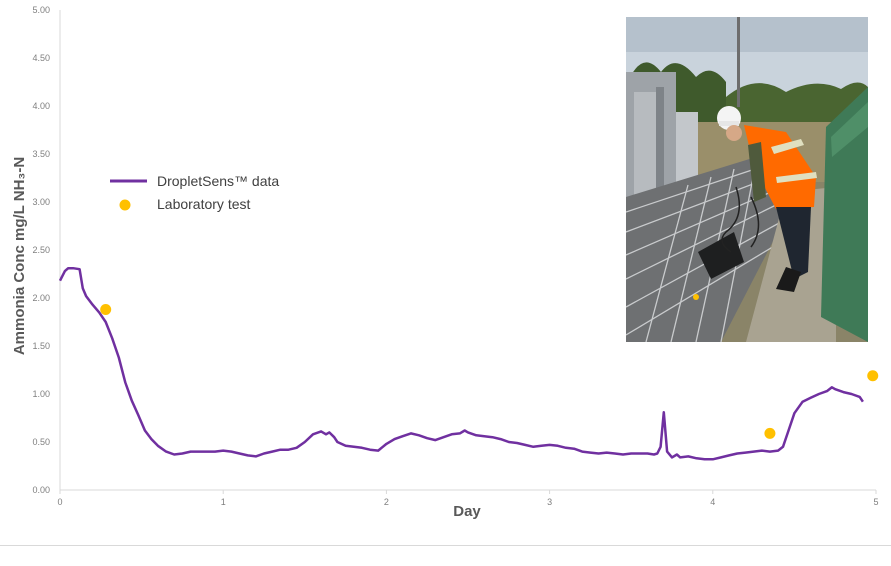 Image resolution: width=891 pixels, height=566 pixels. I want to click on y-tick-label: 4.00, so click(41, 106).